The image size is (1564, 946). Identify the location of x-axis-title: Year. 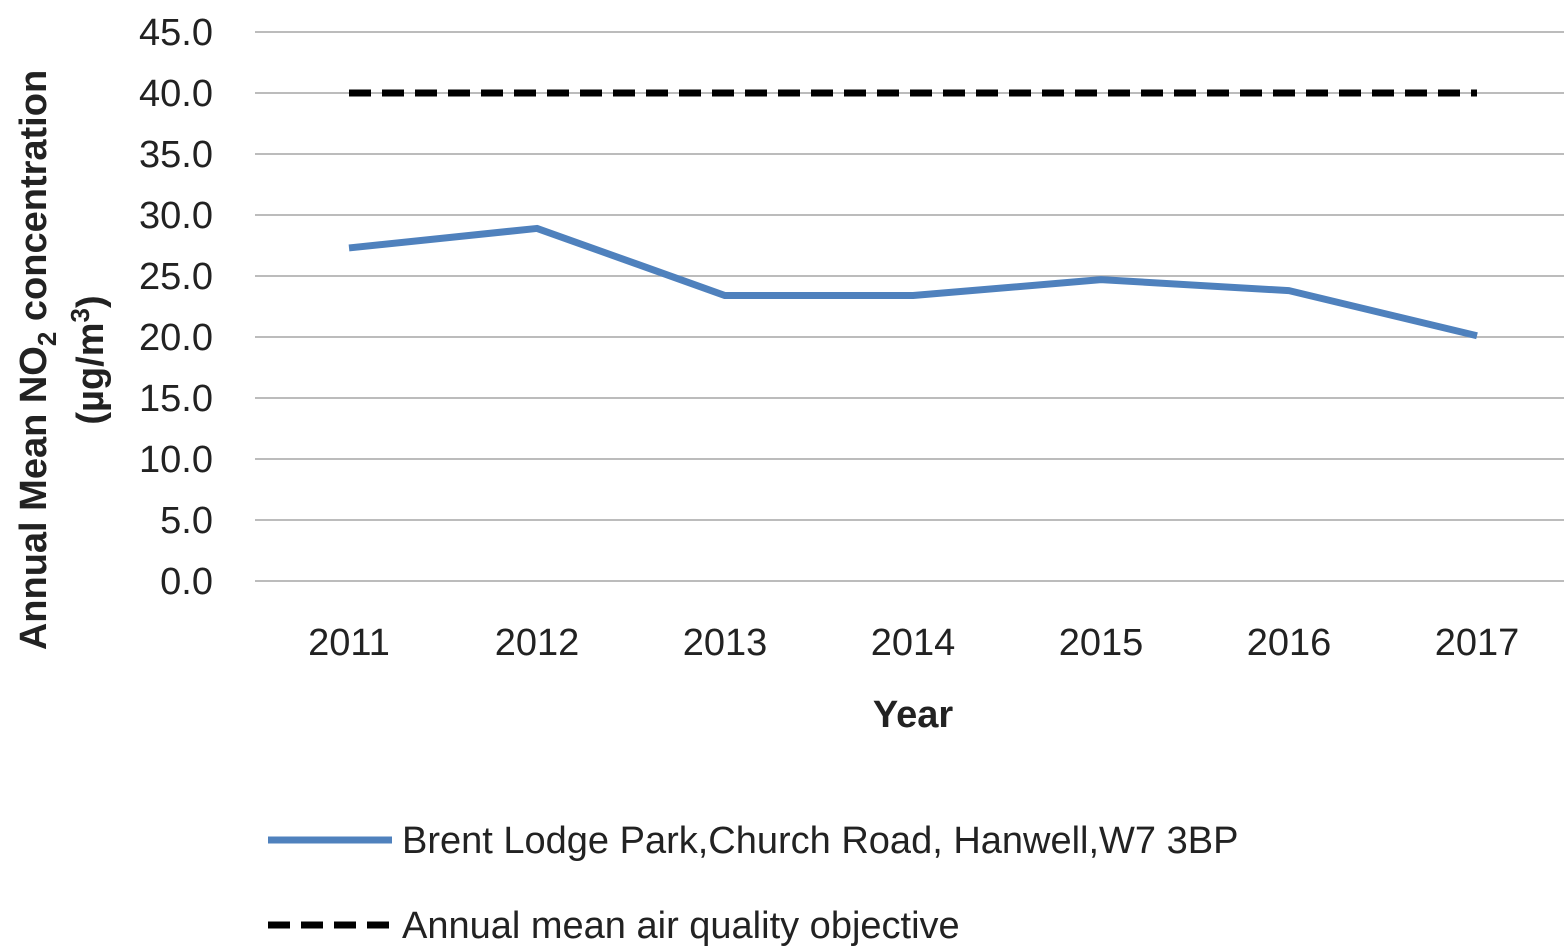
(913, 715).